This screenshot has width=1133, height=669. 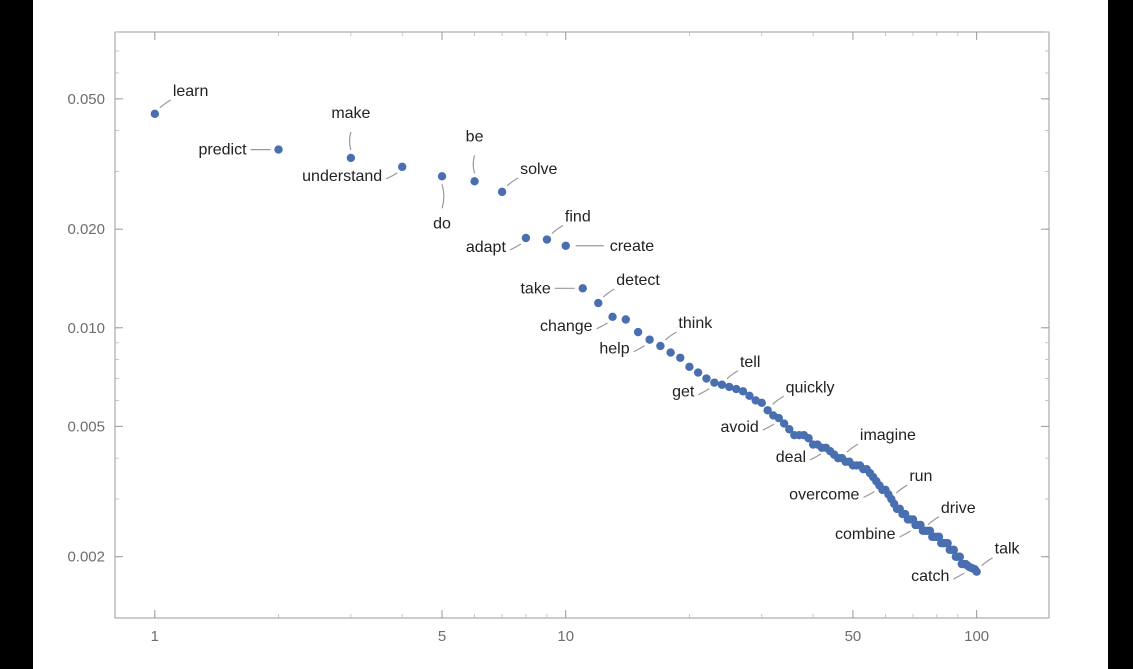 What do you see at coordinates (566, 326) in the screenshot?
I see `word-label: change` at bounding box center [566, 326].